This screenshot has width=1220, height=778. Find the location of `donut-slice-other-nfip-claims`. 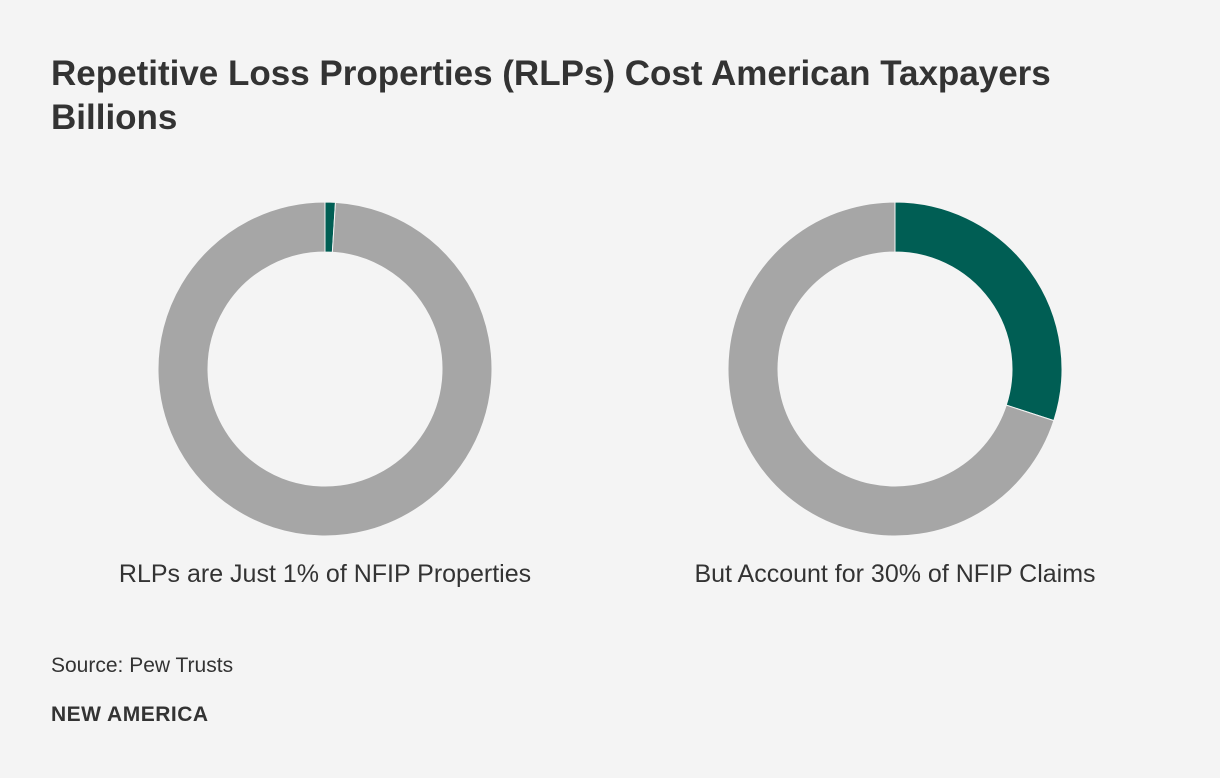

donut-slice-other-nfip-claims is located at coordinates (891, 369).